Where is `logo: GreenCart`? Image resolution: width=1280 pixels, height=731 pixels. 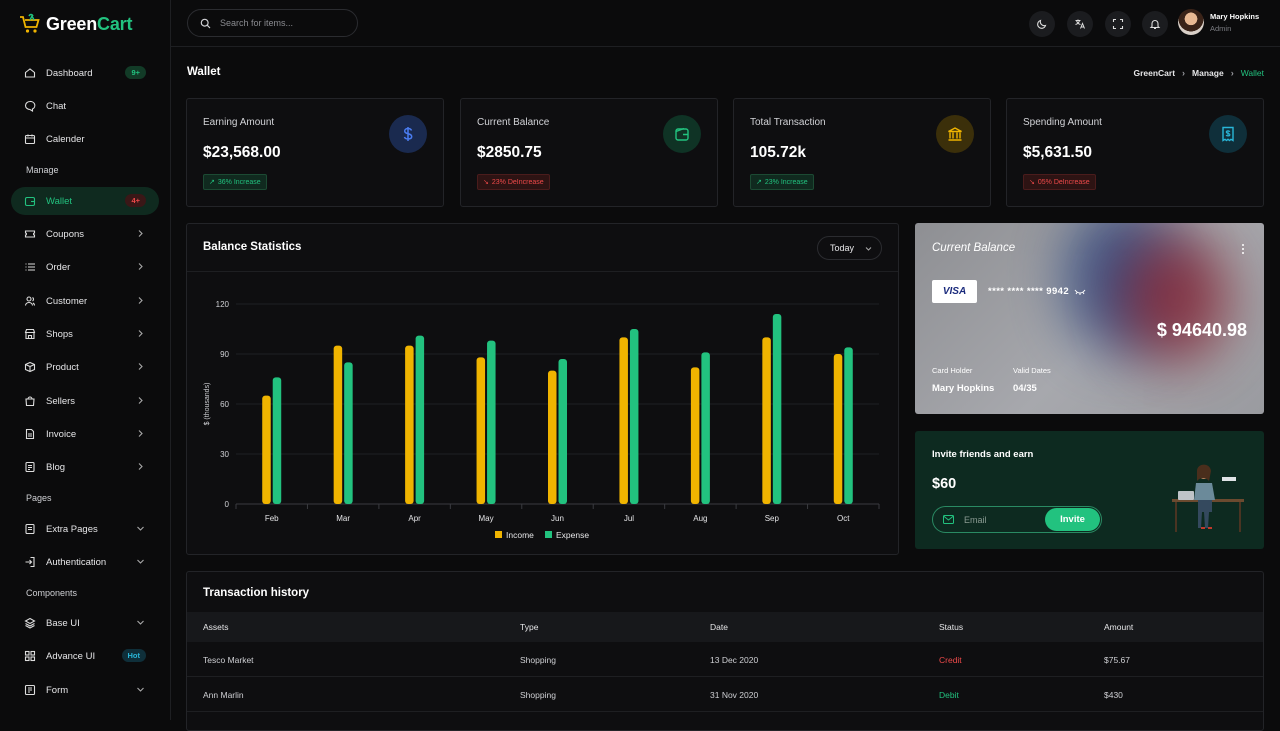 logo: GreenCart is located at coordinates (75, 24).